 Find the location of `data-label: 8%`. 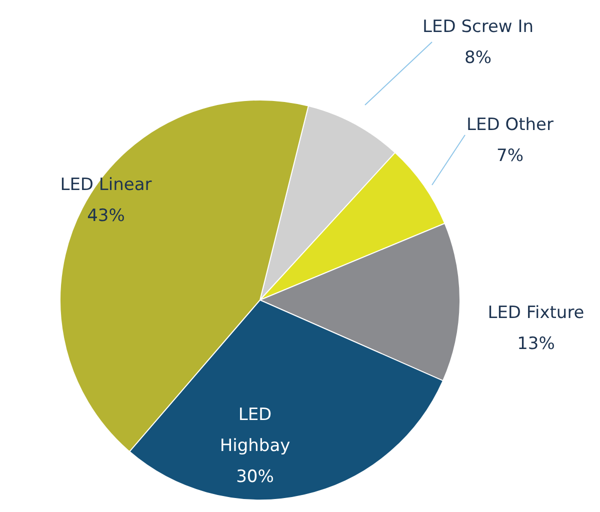

data-label: 8% is located at coordinates (478, 58).